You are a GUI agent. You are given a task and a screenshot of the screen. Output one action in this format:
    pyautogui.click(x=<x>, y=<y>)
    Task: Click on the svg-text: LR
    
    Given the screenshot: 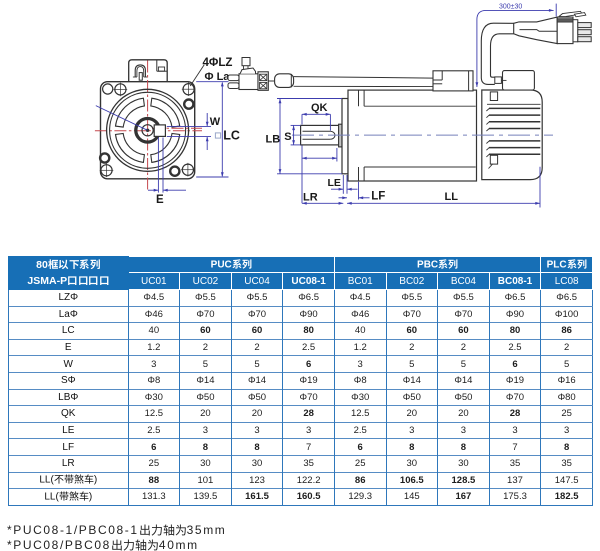 What is the action you would take?
    pyautogui.click(x=310, y=198)
    